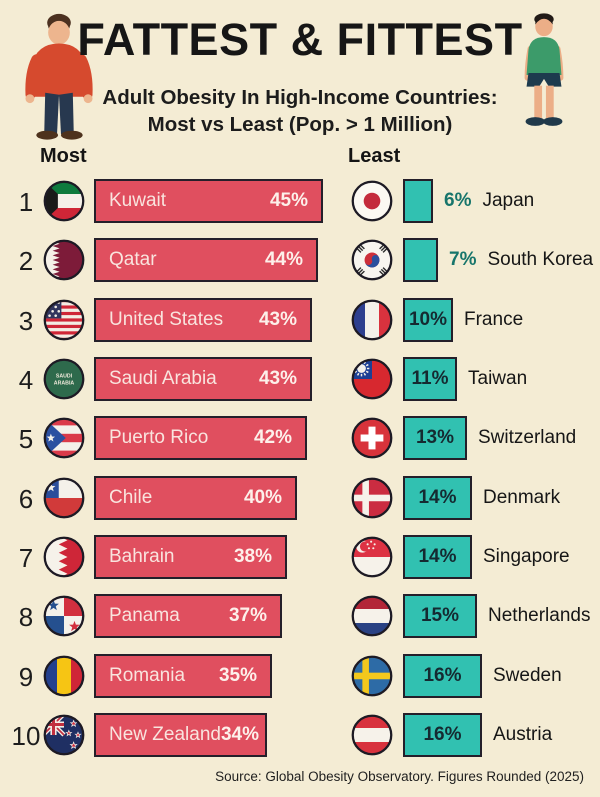 The height and width of the screenshot is (797, 600). I want to click on rank-number: 4, so click(26, 380).